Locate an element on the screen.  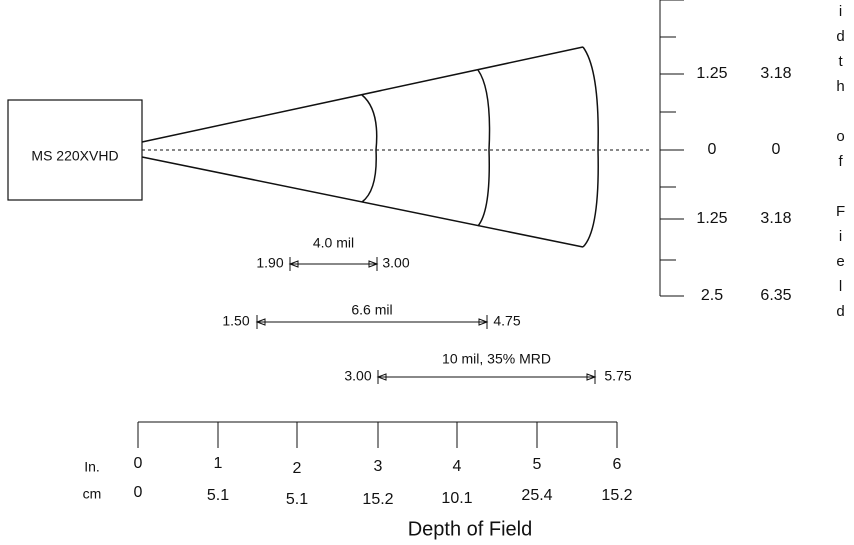
in-label: In. is located at coordinates (92, 467).